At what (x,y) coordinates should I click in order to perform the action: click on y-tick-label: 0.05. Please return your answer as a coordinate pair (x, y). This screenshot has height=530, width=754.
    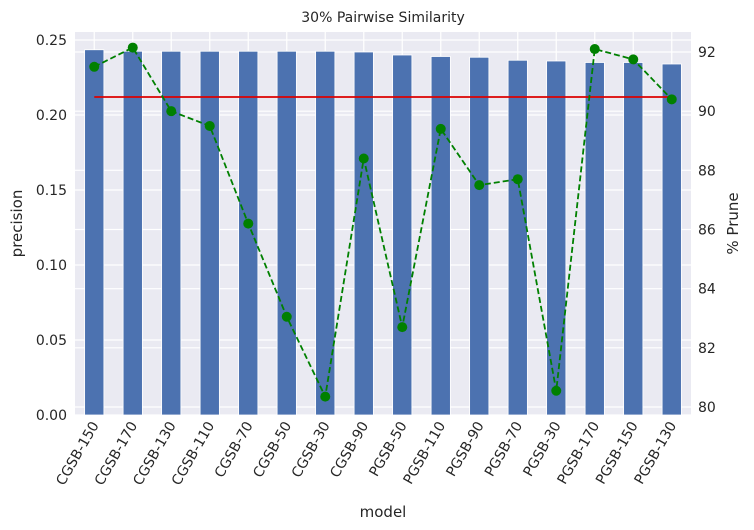
    Looking at the image, I should click on (51, 341).